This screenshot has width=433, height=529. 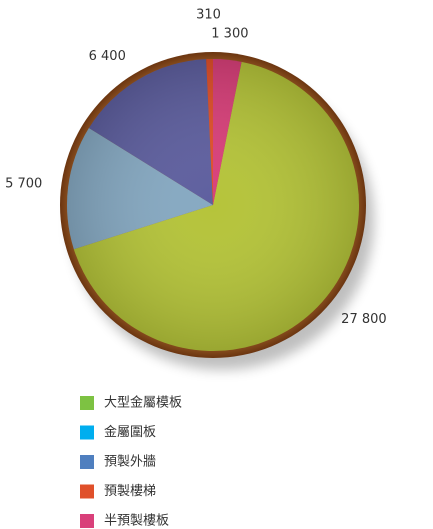 What do you see at coordinates (364, 319) in the screenshot?
I see `data-label: 27 800` at bounding box center [364, 319].